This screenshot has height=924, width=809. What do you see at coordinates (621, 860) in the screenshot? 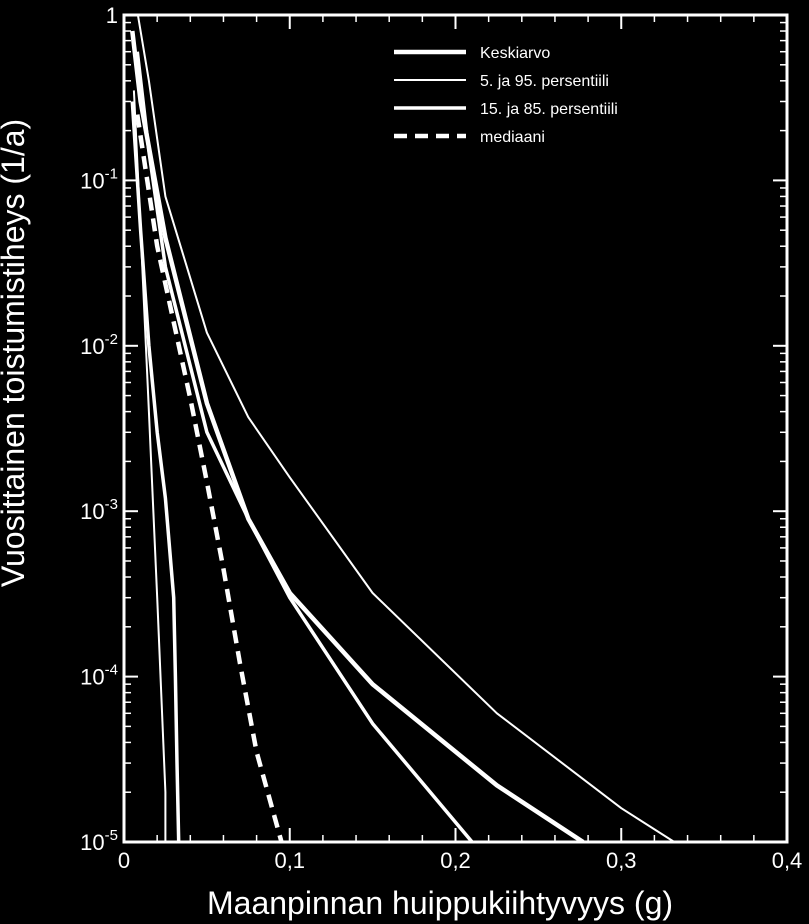
I see `x-tick-label: 0,3` at bounding box center [621, 860].